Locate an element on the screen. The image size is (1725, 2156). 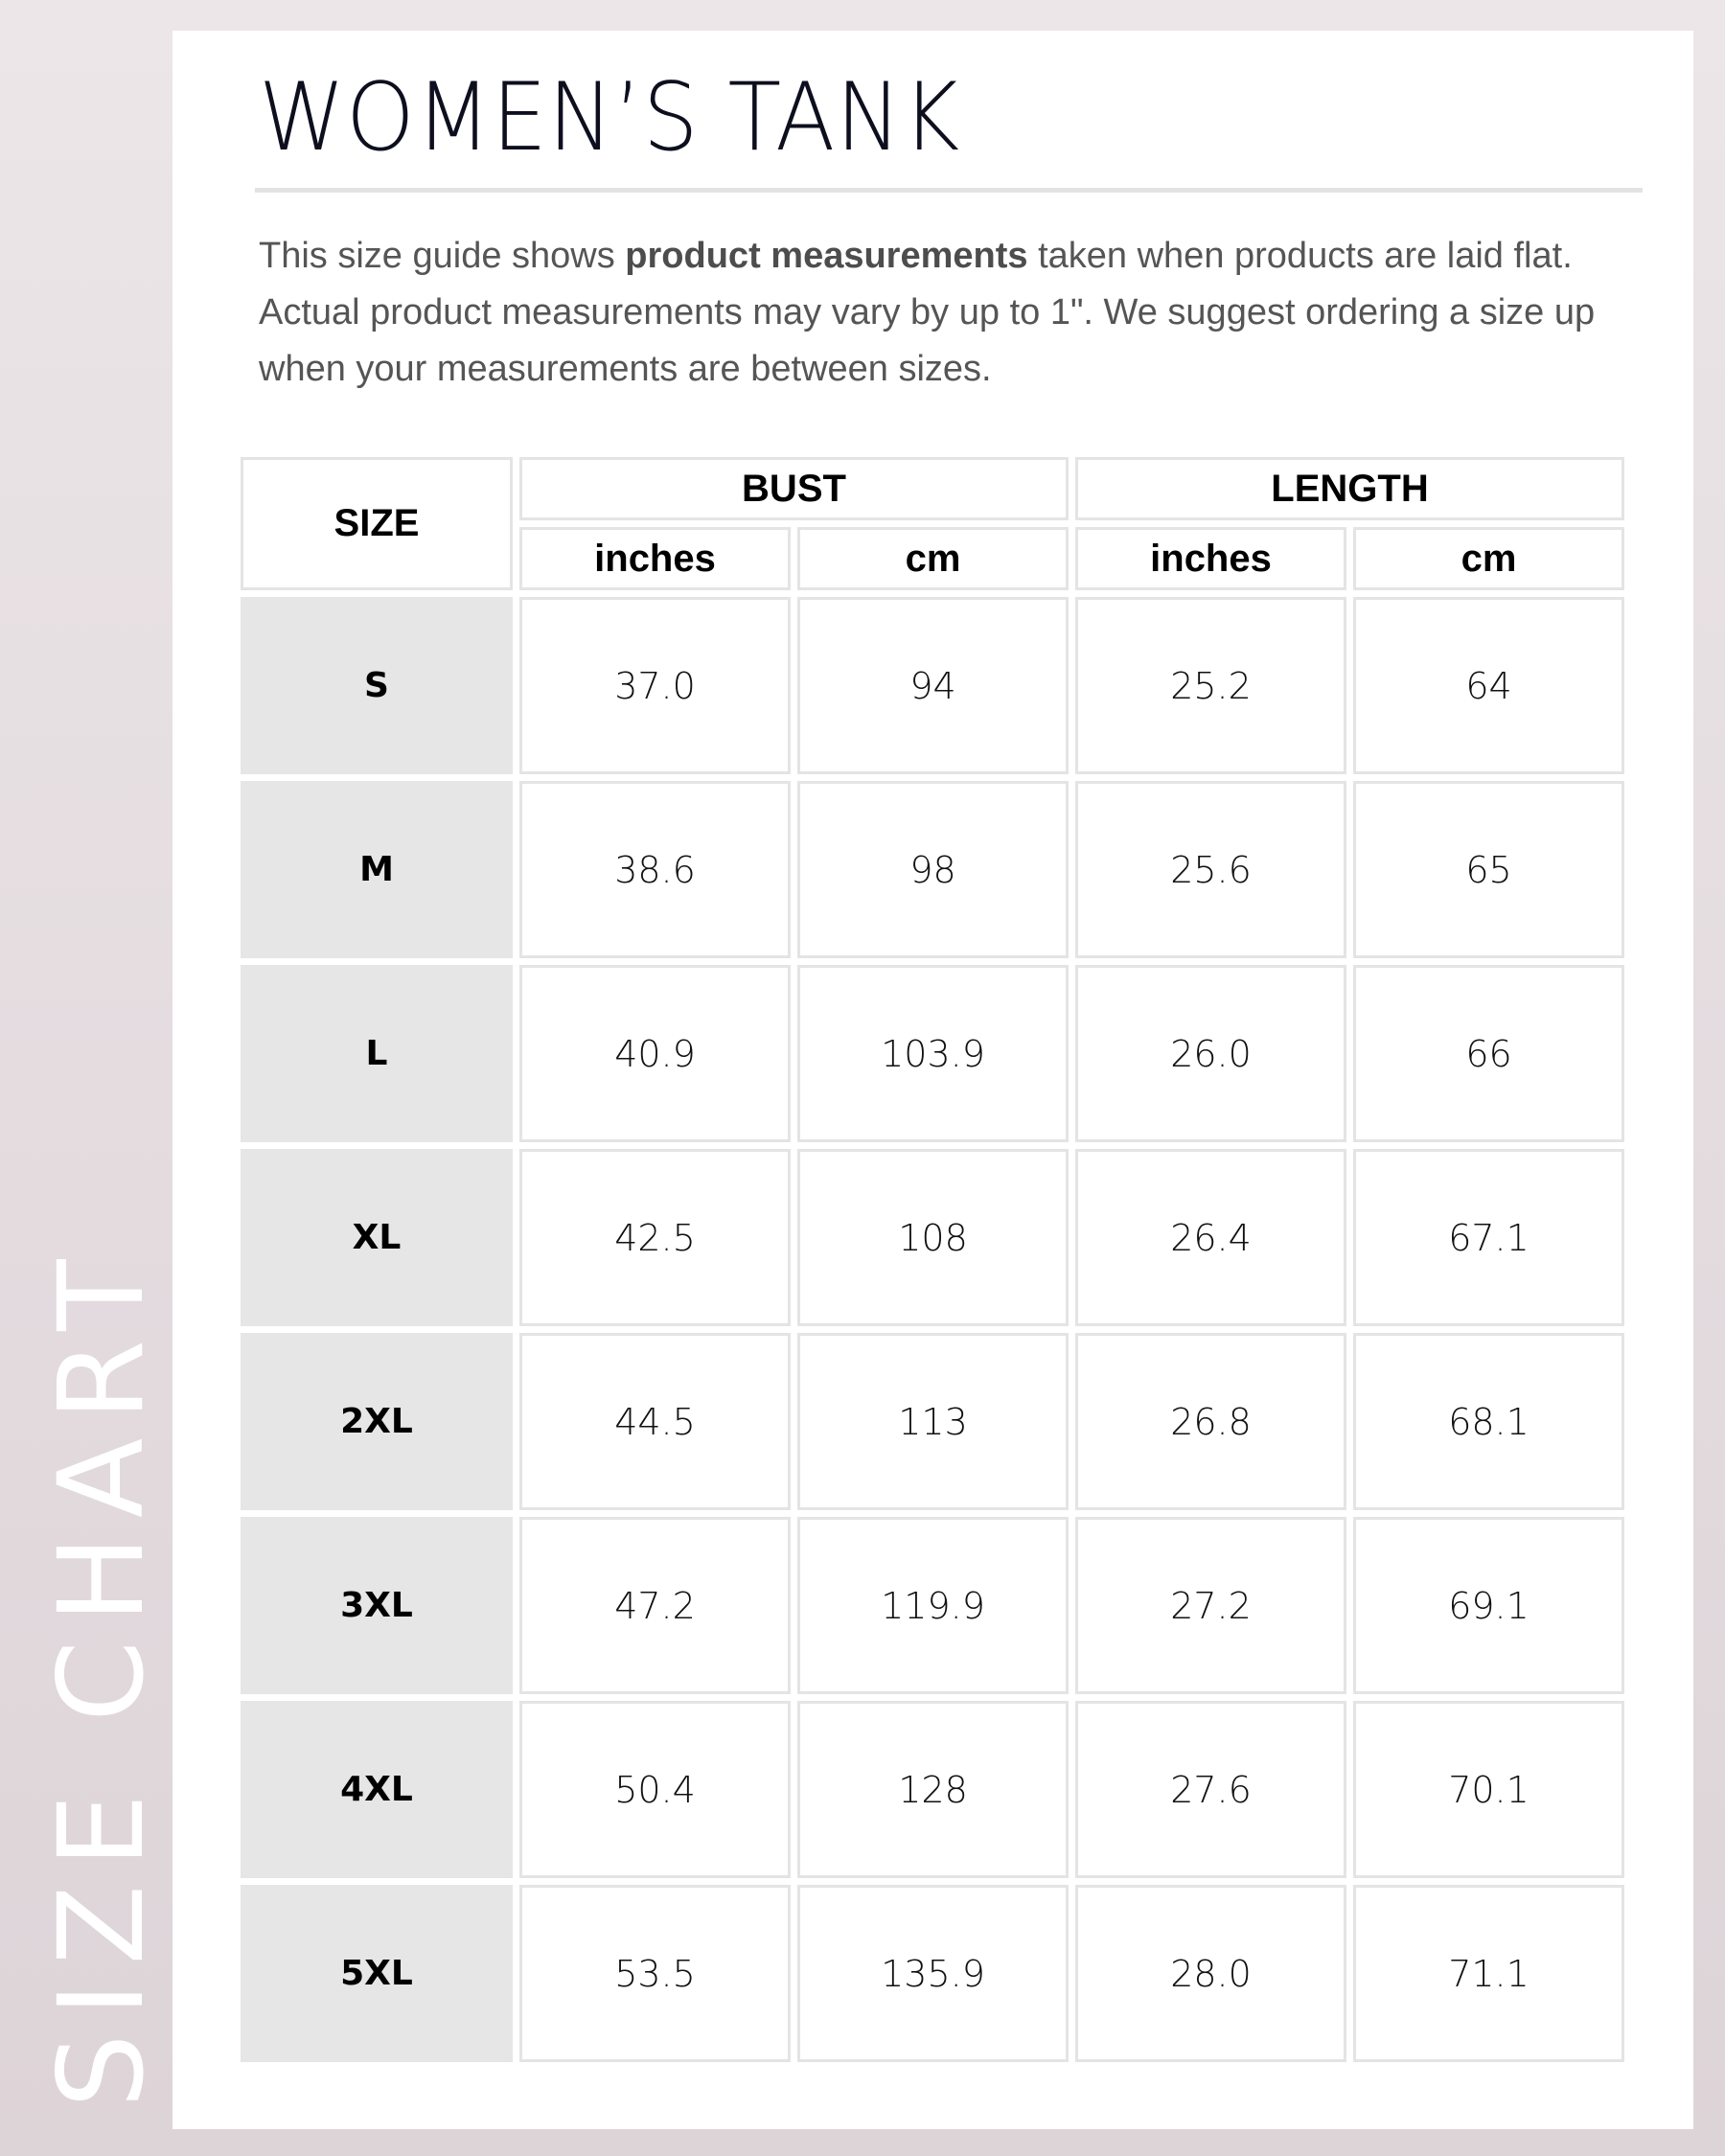
cell-bust-cm: 128 is located at coordinates (933, 1789).